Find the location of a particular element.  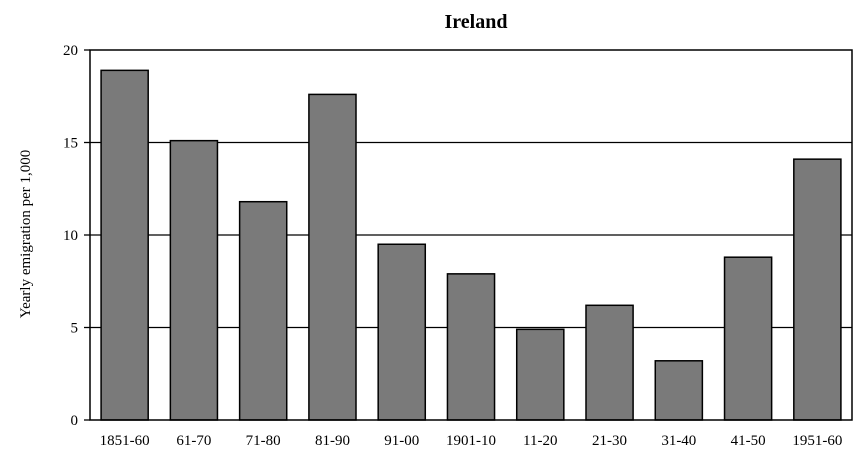

x-tick-label: 91-00 is located at coordinates (401, 441).